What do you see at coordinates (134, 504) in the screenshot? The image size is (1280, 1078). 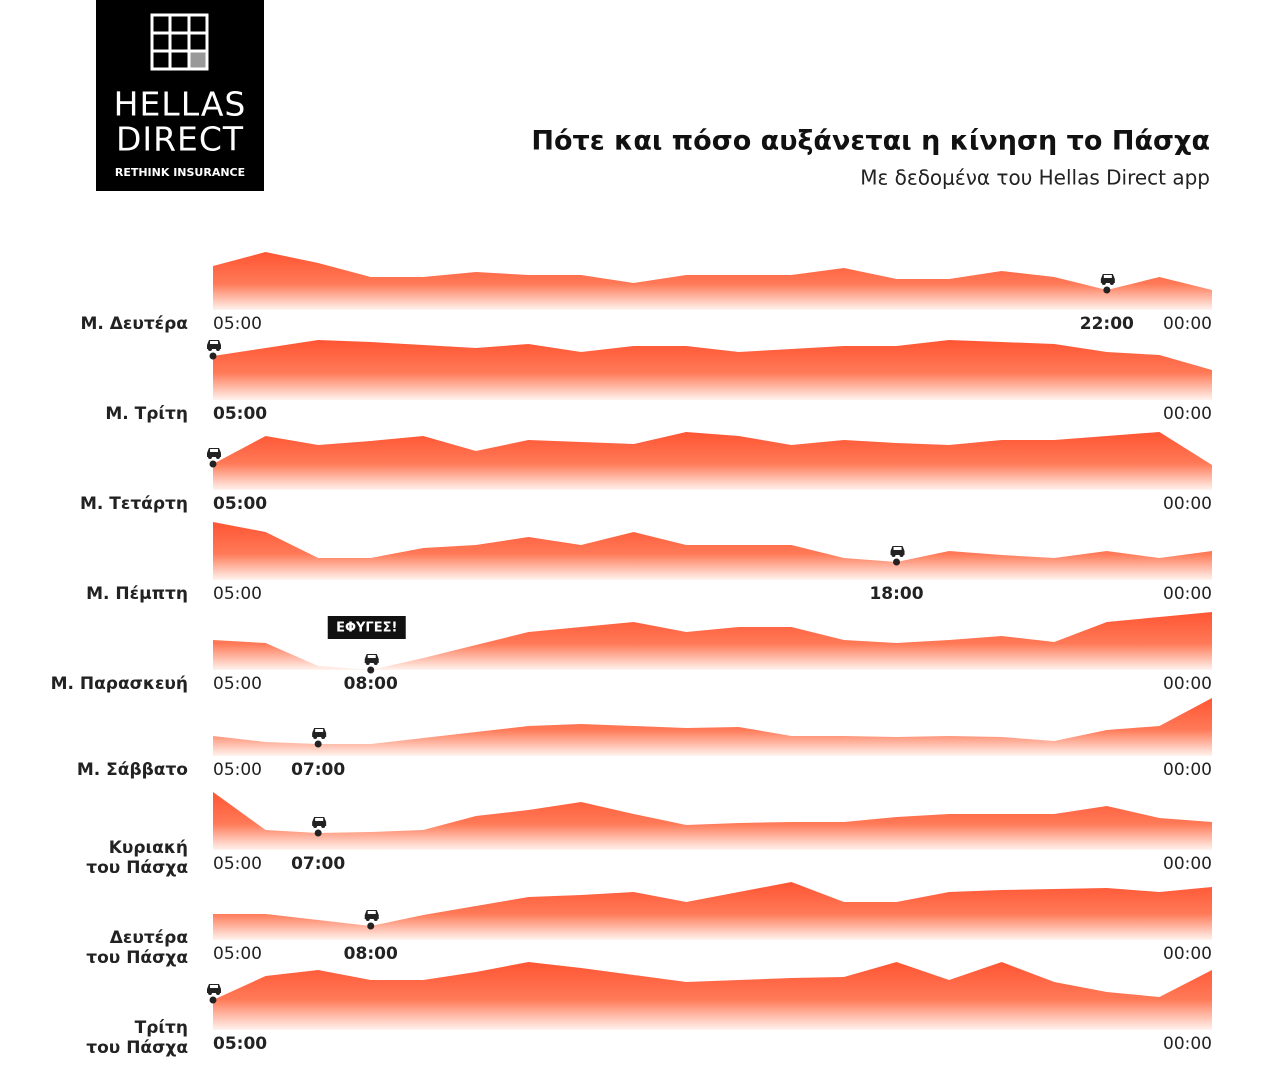 I see `day-label: Μ. Τετάρτη` at bounding box center [134, 504].